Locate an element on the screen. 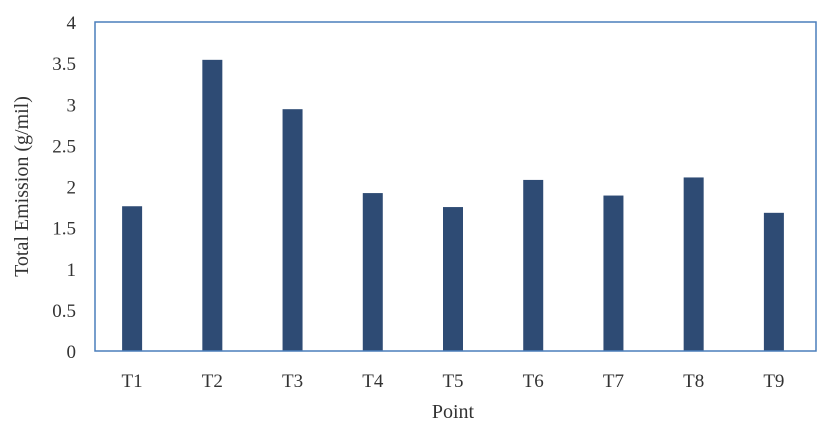 The height and width of the screenshot is (425, 817). bar-t9 is located at coordinates (773, 281).